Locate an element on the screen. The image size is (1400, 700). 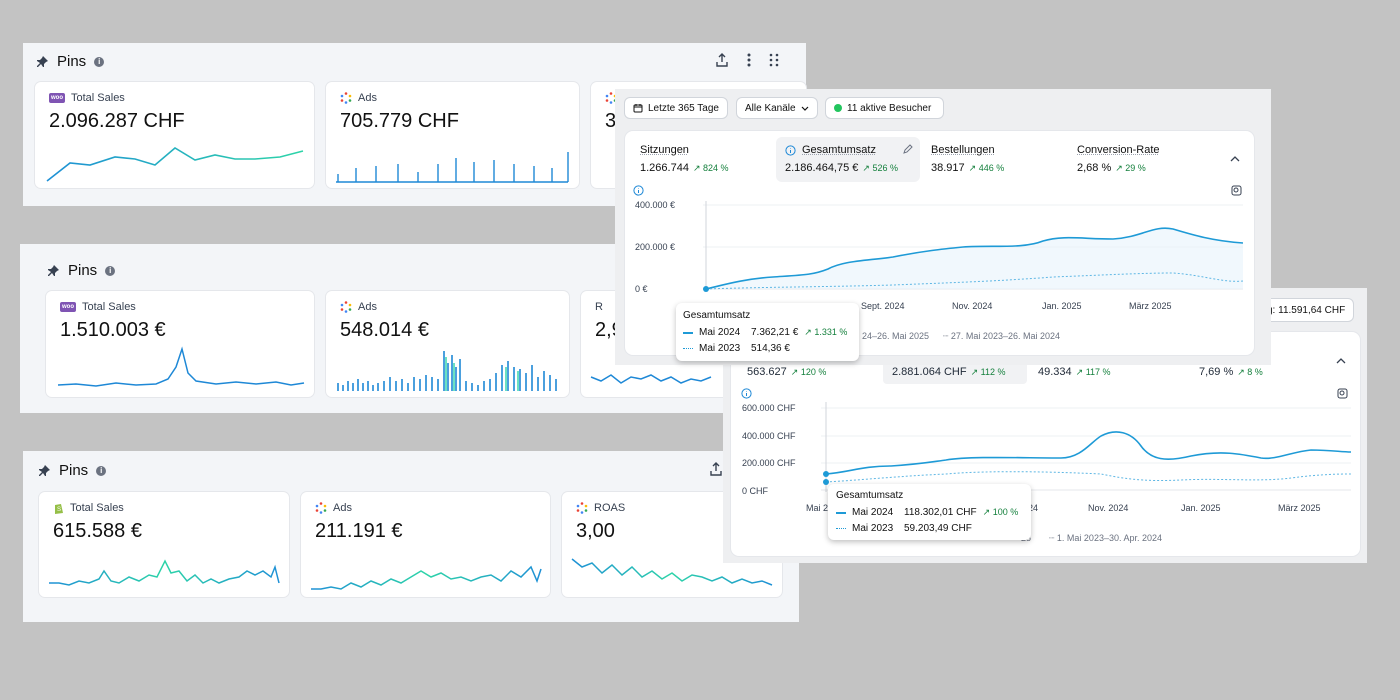
metric-change: 29 % is located at coordinates (1135, 168).